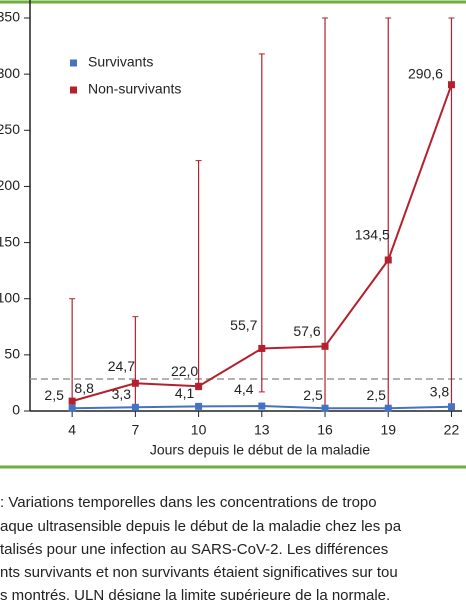 The image size is (466, 605). Describe the element at coordinates (16, 410) in the screenshot. I see `y-tick-label: 0` at that location.